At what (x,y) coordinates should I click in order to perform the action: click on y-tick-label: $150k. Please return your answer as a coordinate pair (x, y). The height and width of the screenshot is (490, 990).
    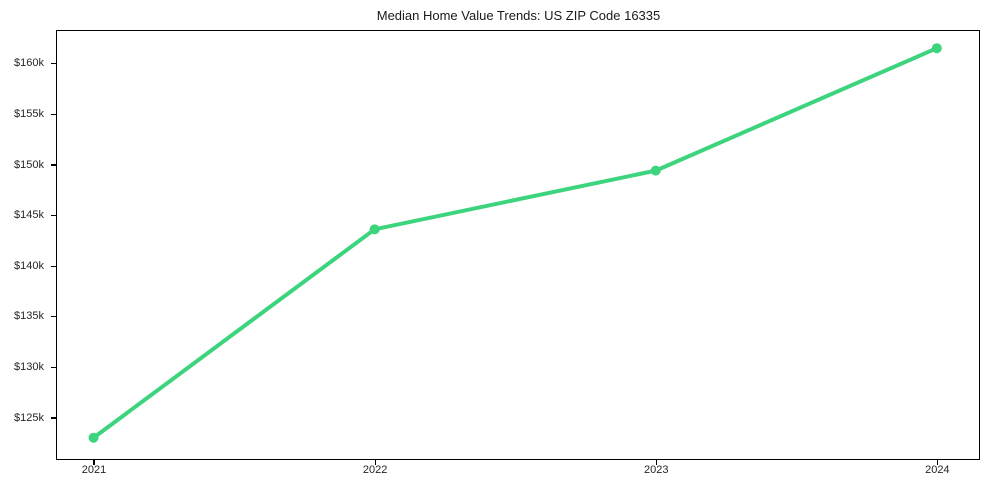
    Looking at the image, I should click on (29, 164).